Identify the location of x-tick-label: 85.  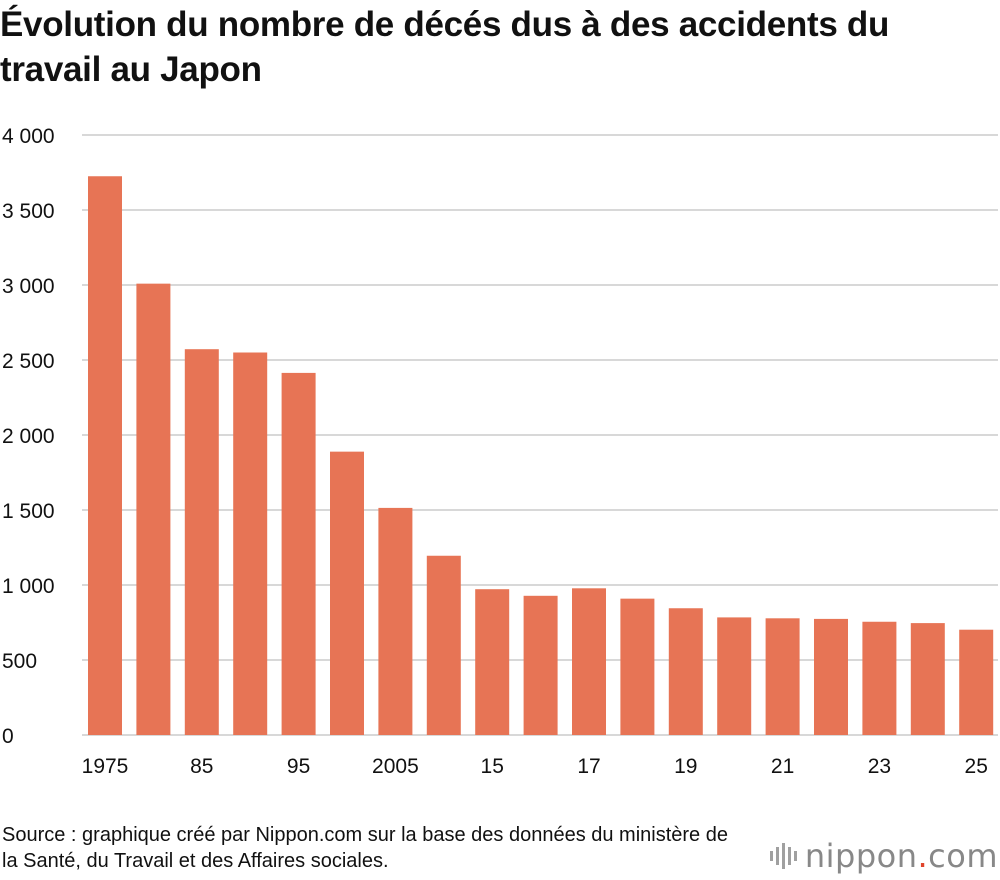
(201, 766).